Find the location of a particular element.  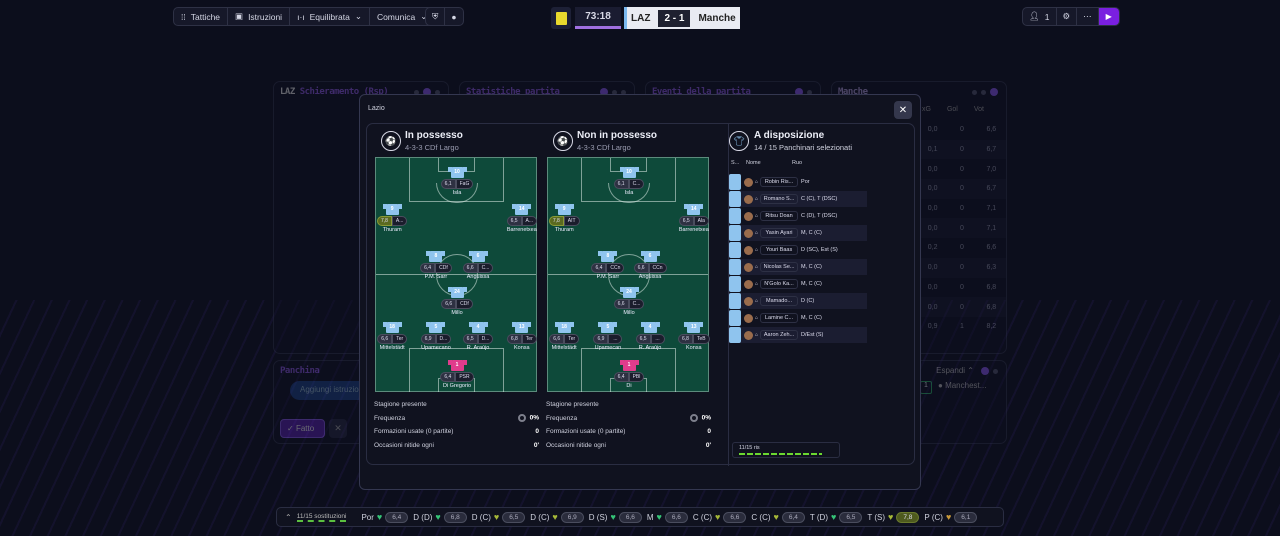

player-marker: 24 6,6 CDf Millo is located at coordinates (457, 301).